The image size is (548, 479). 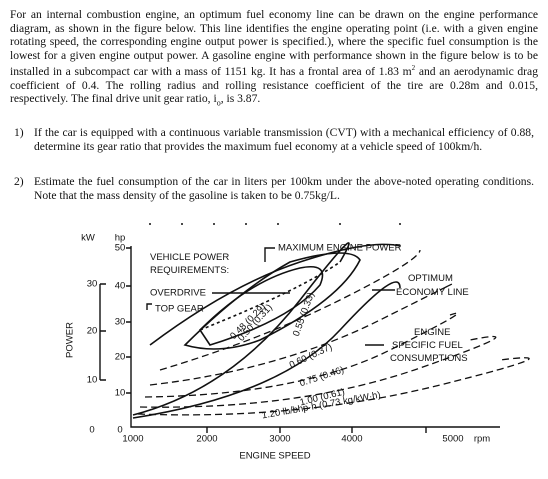 What do you see at coordinates (482, 439) in the screenshot?
I see `x-unit: rpm` at bounding box center [482, 439].